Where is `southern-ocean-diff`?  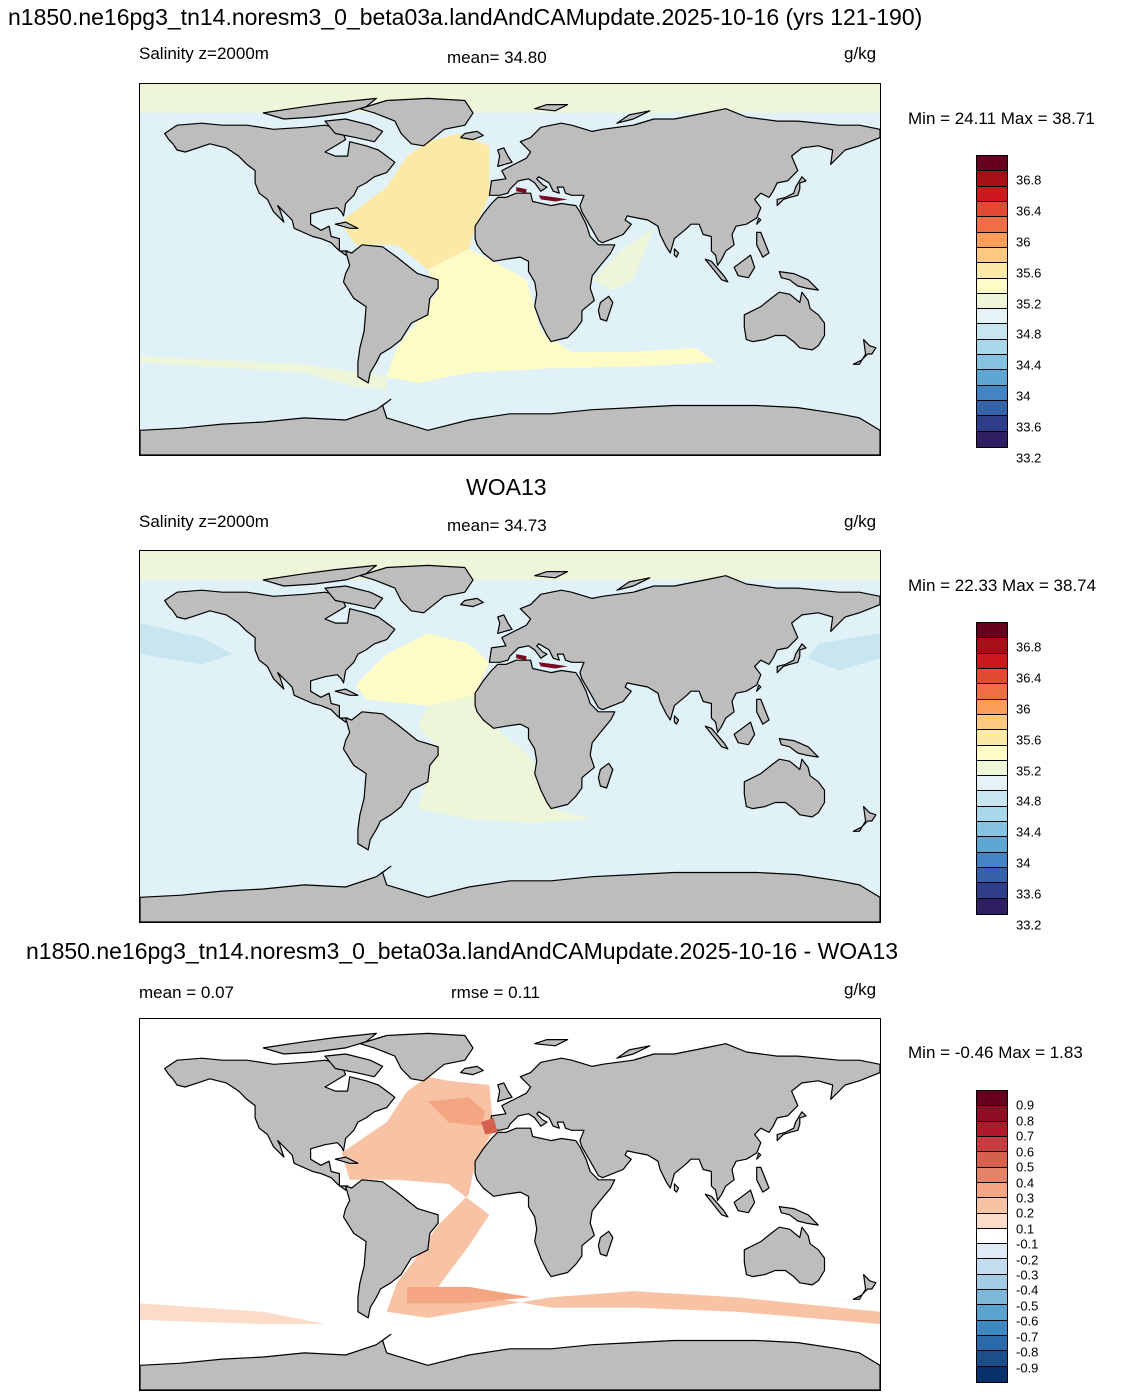
southern-ocean-diff is located at coordinates (232, 1313).